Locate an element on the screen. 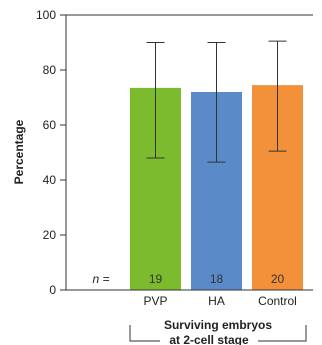 This screenshot has height=345, width=322. category-label-pvp: PVP is located at coordinates (155, 301).